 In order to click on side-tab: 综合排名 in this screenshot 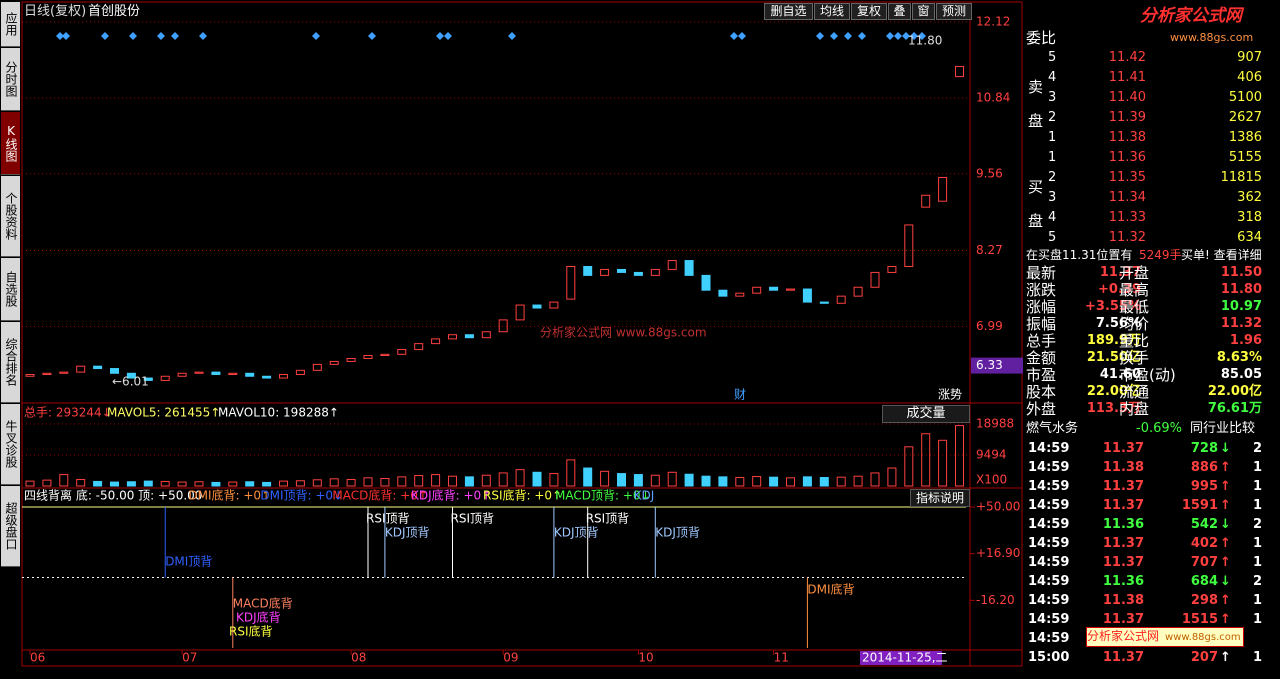, I will do `click(10, 362)`.